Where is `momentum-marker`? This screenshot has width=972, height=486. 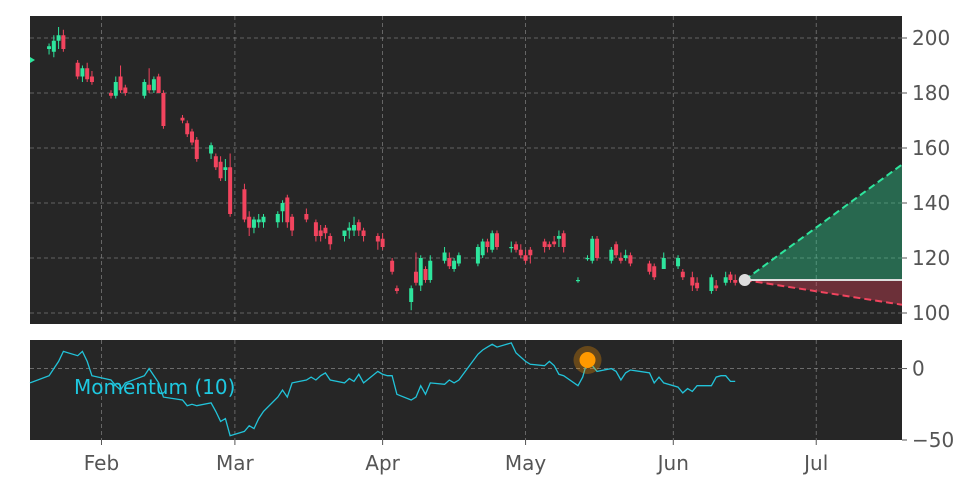 momentum-marker is located at coordinates (587, 360).